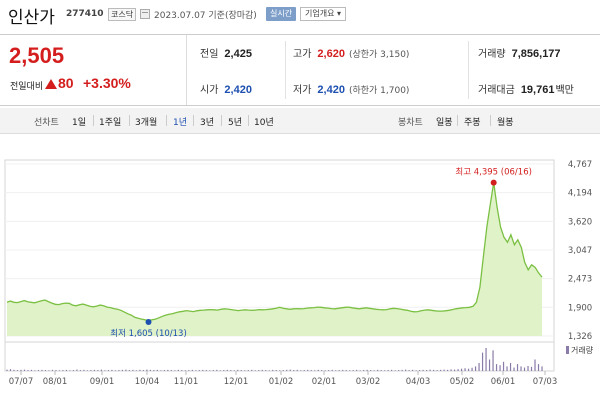  What do you see at coordinates (37, 55) in the screenshot?
I see `current-price: 2,505` at bounding box center [37, 55].